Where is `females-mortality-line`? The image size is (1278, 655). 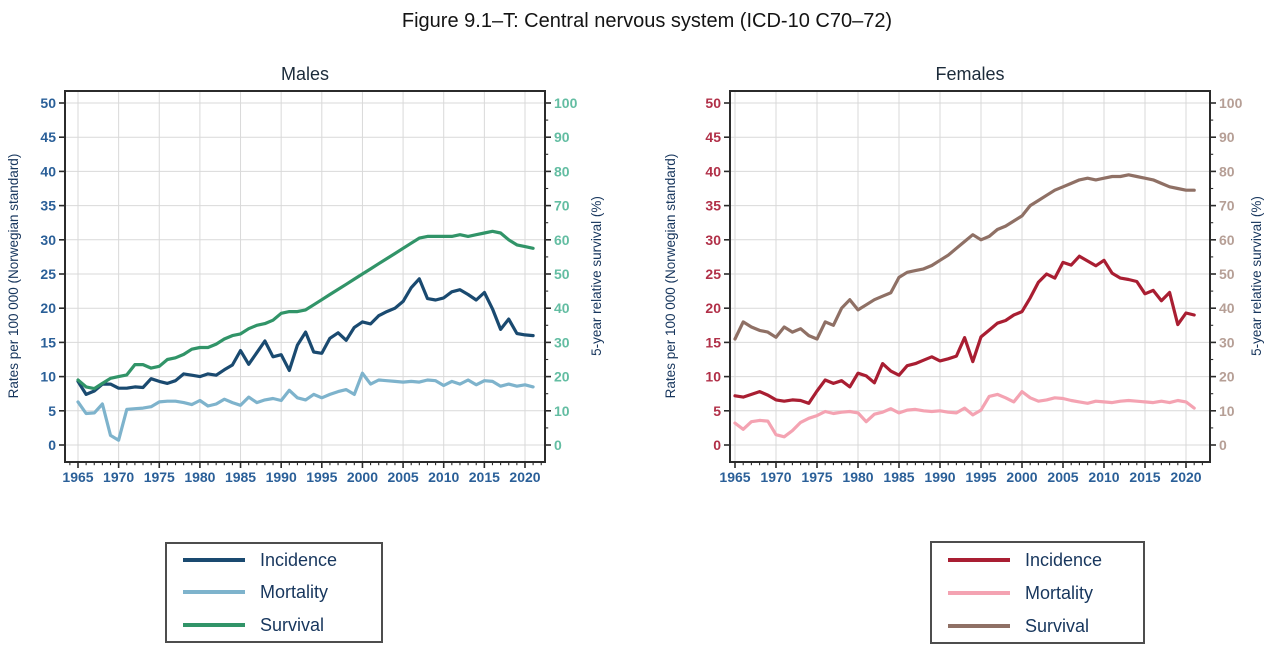
females-mortality-line is located at coordinates (964, 414).